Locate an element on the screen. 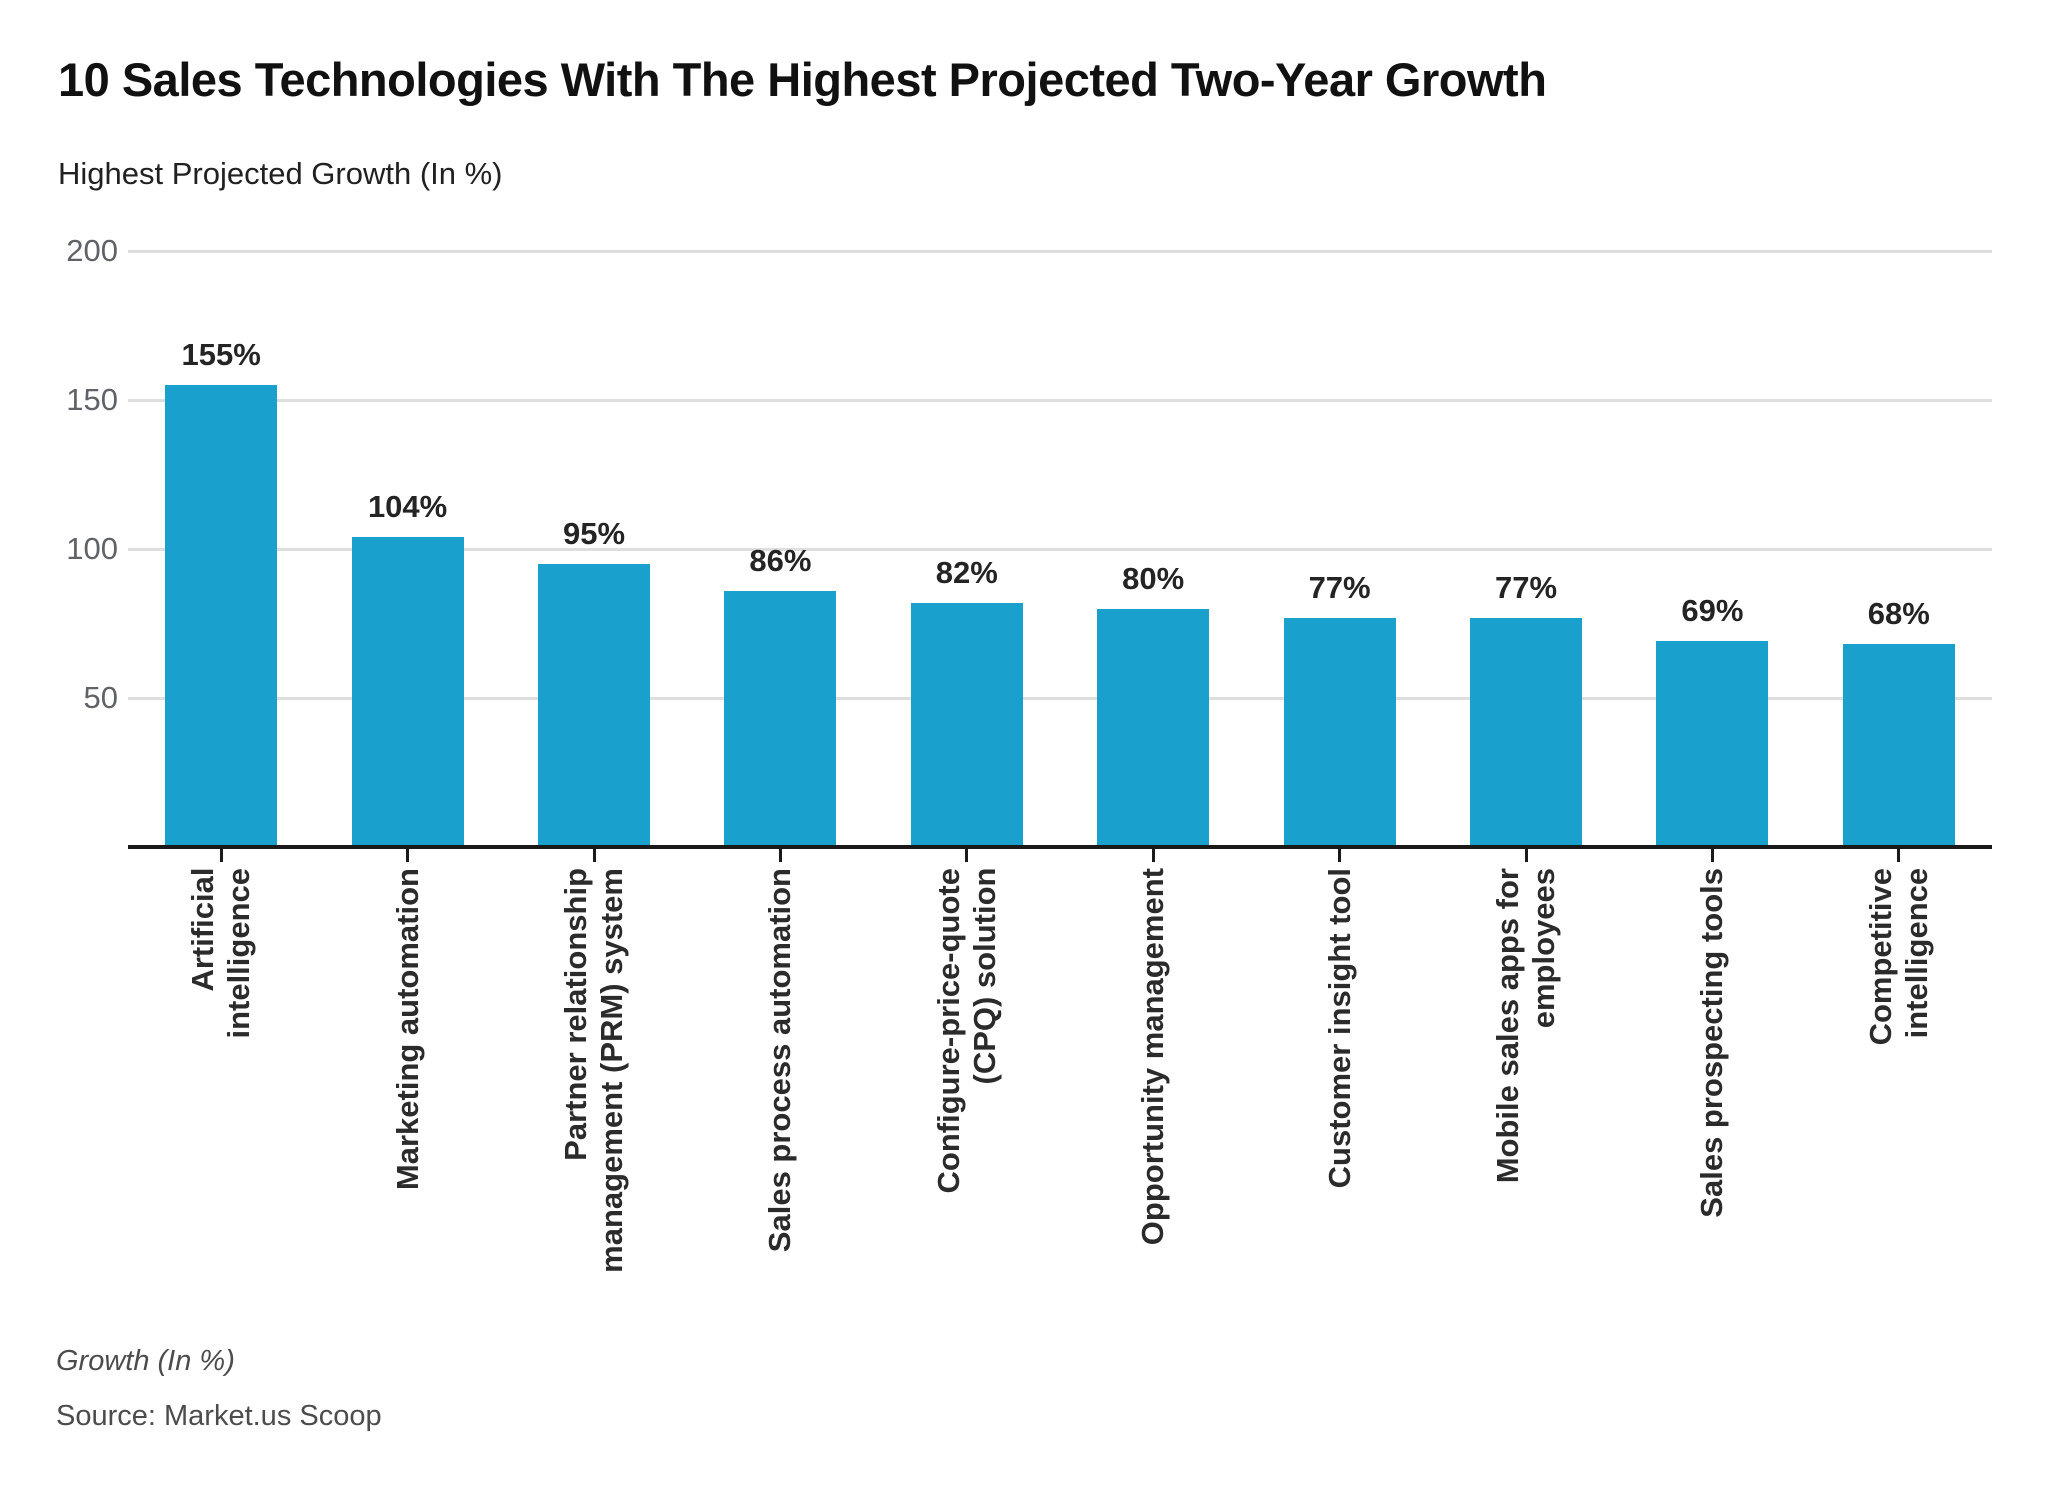 Image resolution: width=2048 pixels, height=1492 pixels. x-label-cell-2: Marketing automation is located at coordinates (407, 1088).